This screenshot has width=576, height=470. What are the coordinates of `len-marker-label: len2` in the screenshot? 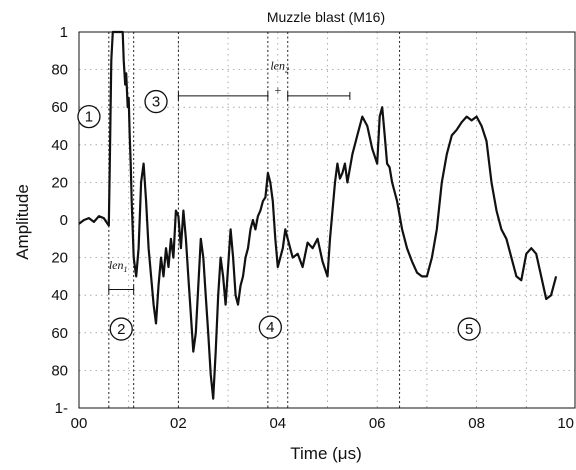 It's located at (279, 67).